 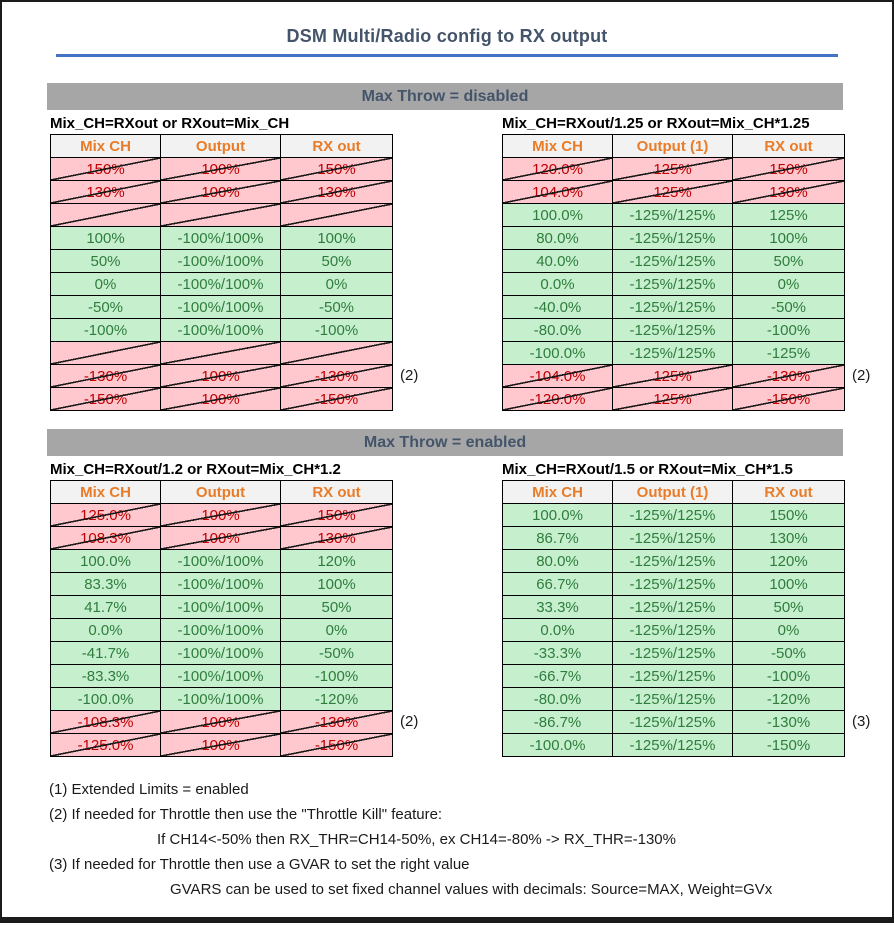 I want to click on table-cell: -130%, so click(x=336, y=376).